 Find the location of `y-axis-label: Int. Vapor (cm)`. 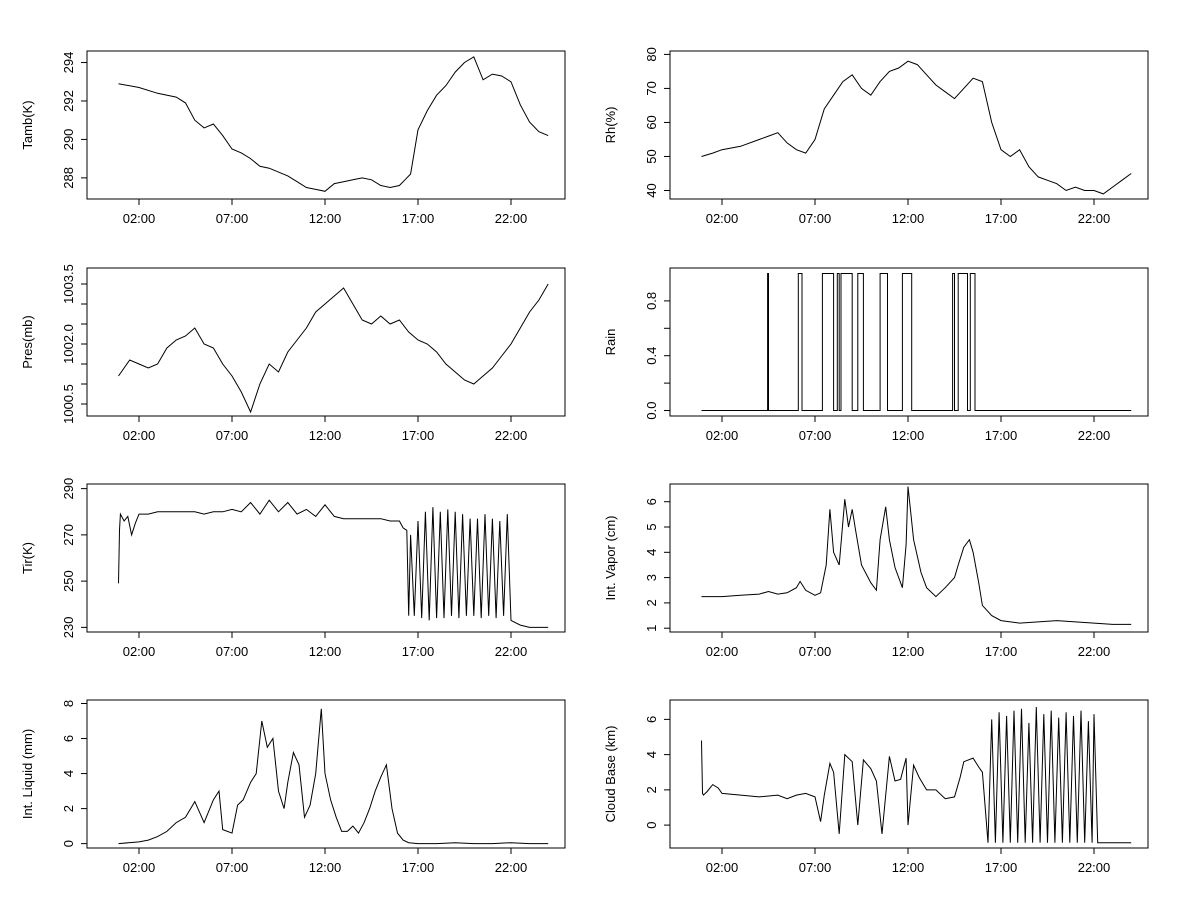

y-axis-label: Int. Vapor (cm) is located at coordinates (610, 557).